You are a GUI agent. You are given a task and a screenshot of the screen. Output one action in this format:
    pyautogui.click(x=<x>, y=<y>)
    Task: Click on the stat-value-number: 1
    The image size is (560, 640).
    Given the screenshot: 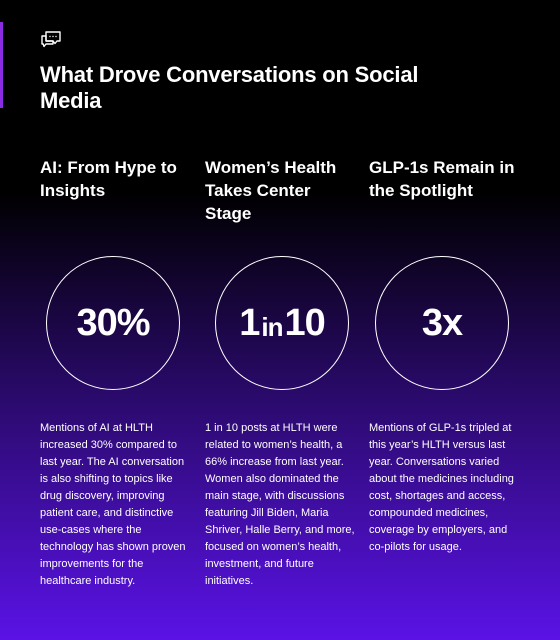 What is the action you would take?
    pyautogui.click(x=249, y=322)
    